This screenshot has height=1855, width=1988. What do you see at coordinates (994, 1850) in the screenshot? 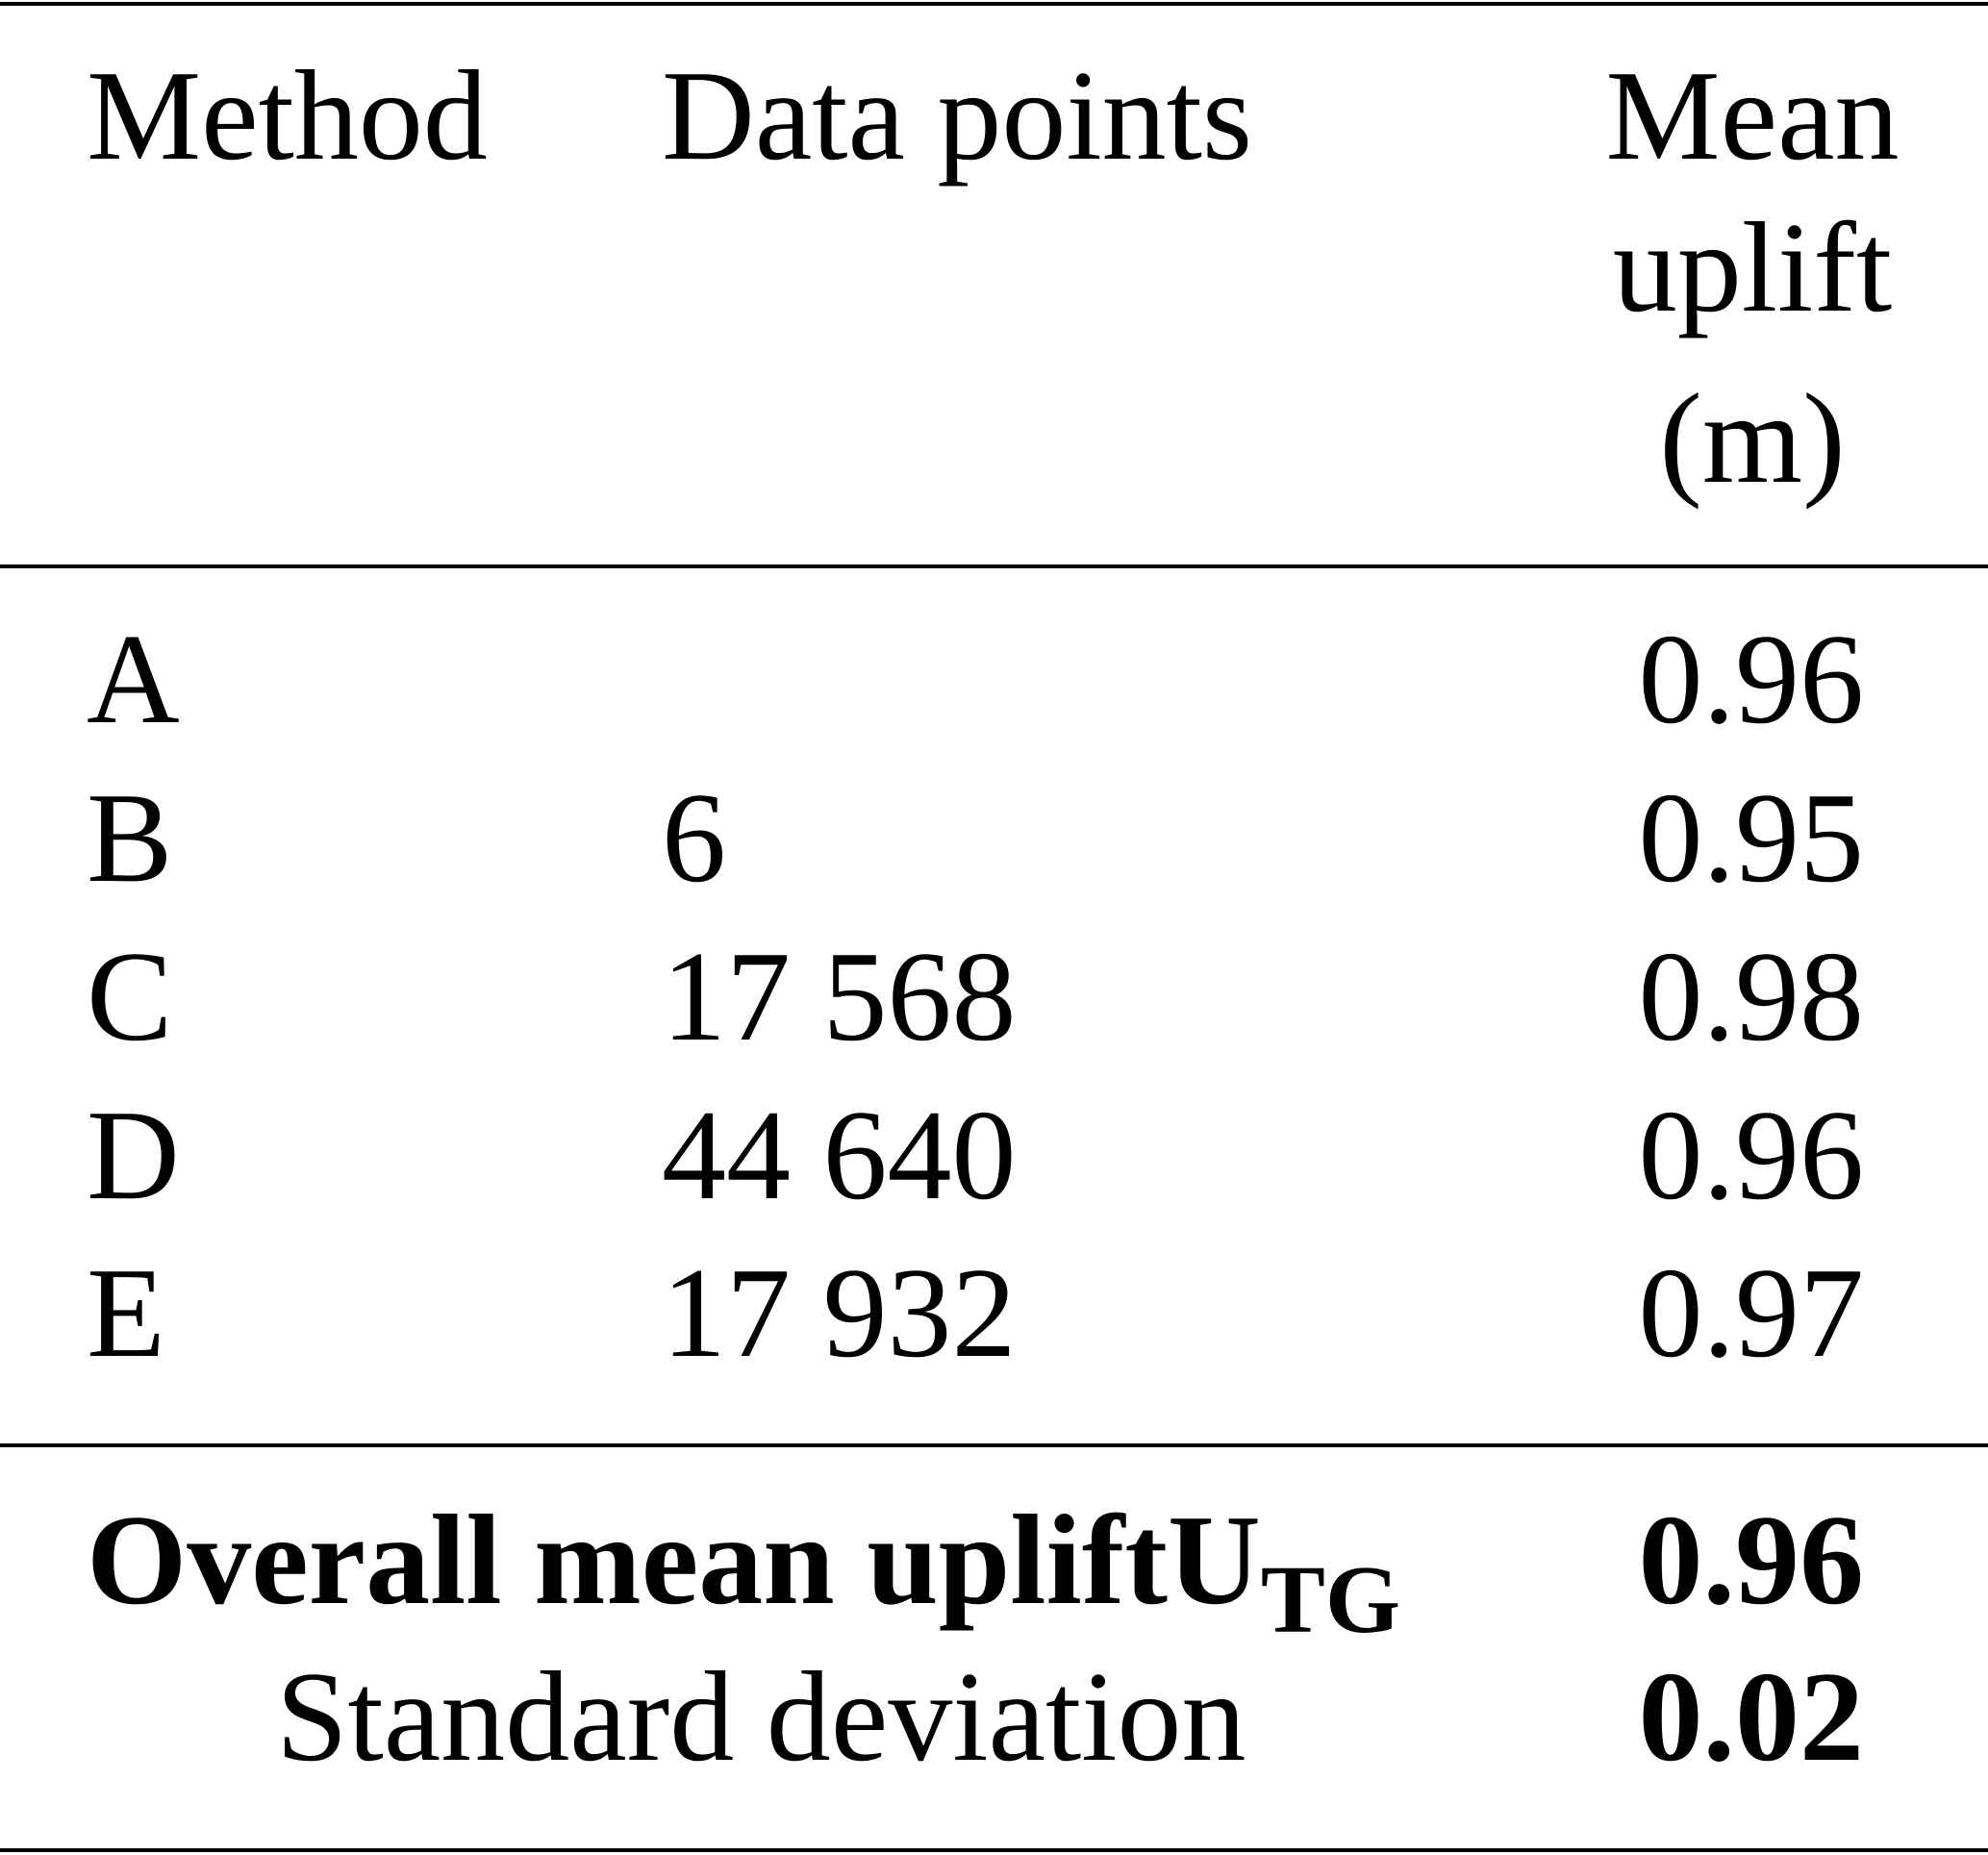
I see `bottom-rule` at bounding box center [994, 1850].